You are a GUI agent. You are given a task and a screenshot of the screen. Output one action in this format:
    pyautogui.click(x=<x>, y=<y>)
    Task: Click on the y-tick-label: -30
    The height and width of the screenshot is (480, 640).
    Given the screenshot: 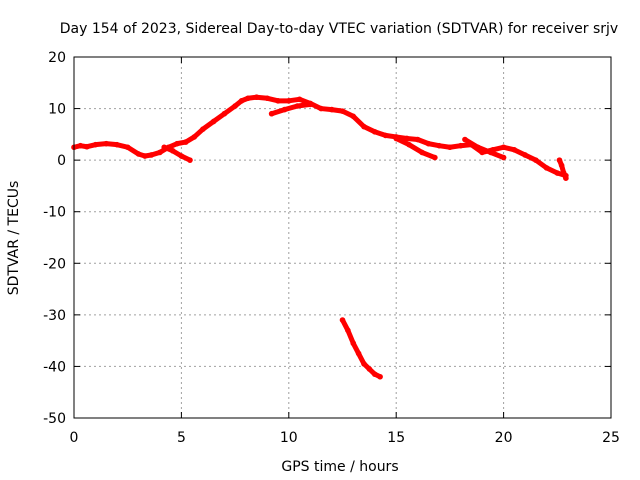 What is the action you would take?
    pyautogui.click(x=54, y=316)
    